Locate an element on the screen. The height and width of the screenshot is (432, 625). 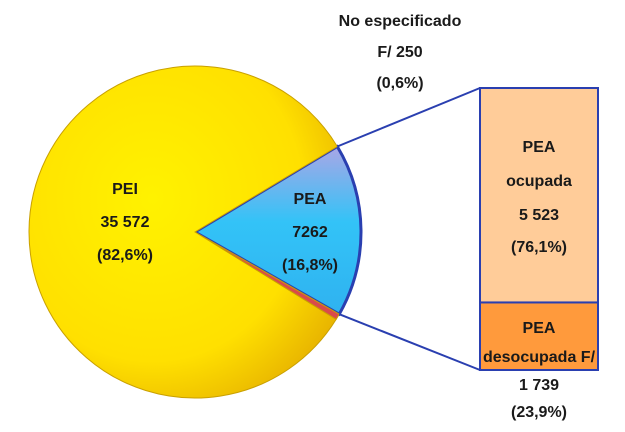
value-label: 5 523 is located at coordinates (539, 215).